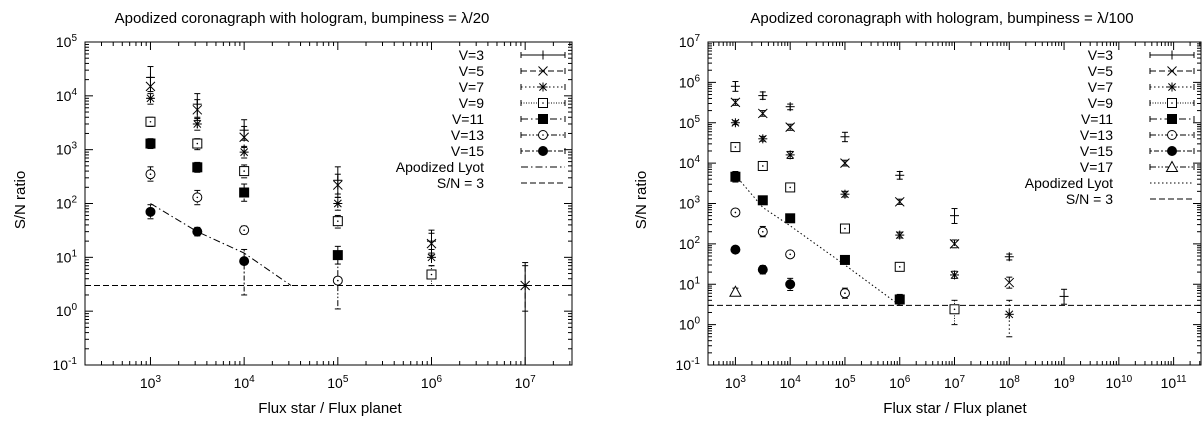 This screenshot has height=421, width=1204. I want to click on reference-line, so click(818, 240).